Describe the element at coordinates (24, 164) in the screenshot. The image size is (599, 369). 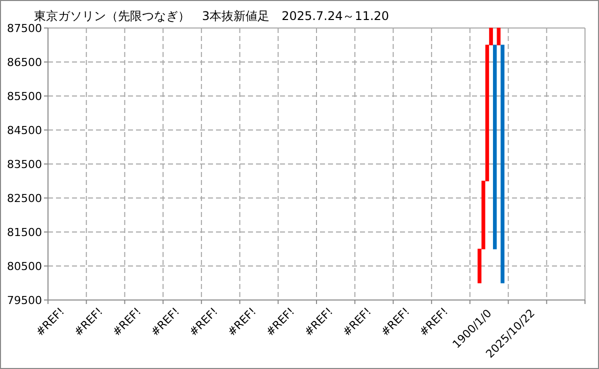
I see `y-tick-label: 83500` at that location.